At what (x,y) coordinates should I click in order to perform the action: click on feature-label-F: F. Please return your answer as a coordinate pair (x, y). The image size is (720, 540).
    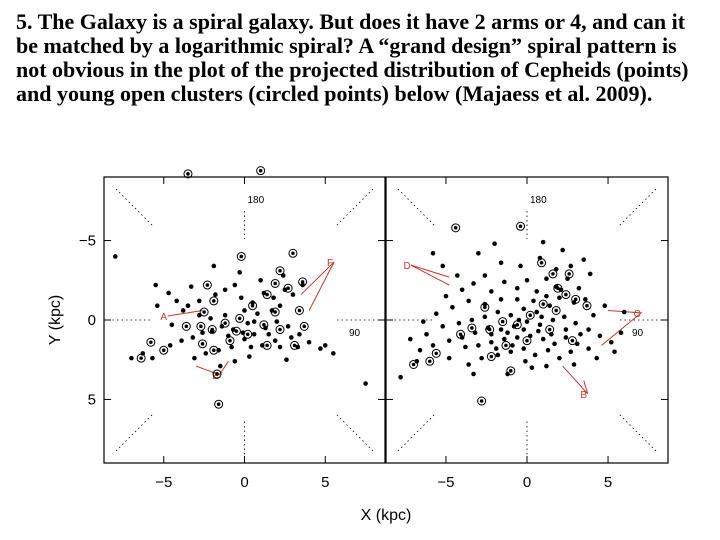
    Looking at the image, I should click on (330, 263).